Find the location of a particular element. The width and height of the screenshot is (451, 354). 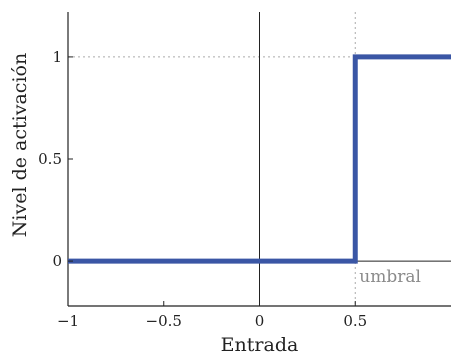

y-tick-label-0: 0 is located at coordinates (57, 261).